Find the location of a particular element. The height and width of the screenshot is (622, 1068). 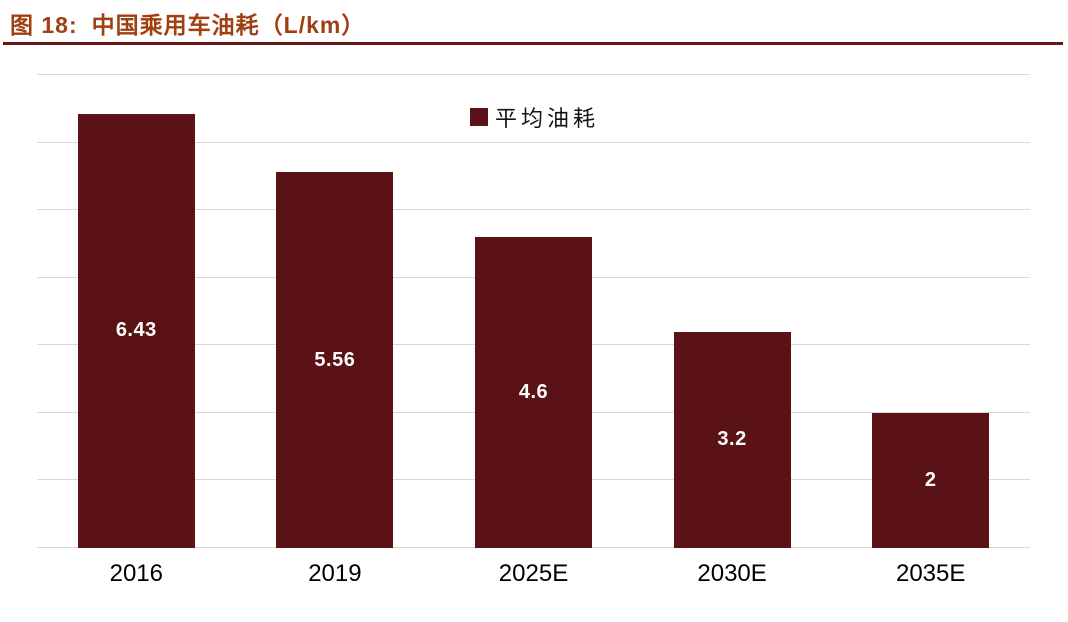

bar: 3.2 is located at coordinates (732, 439).